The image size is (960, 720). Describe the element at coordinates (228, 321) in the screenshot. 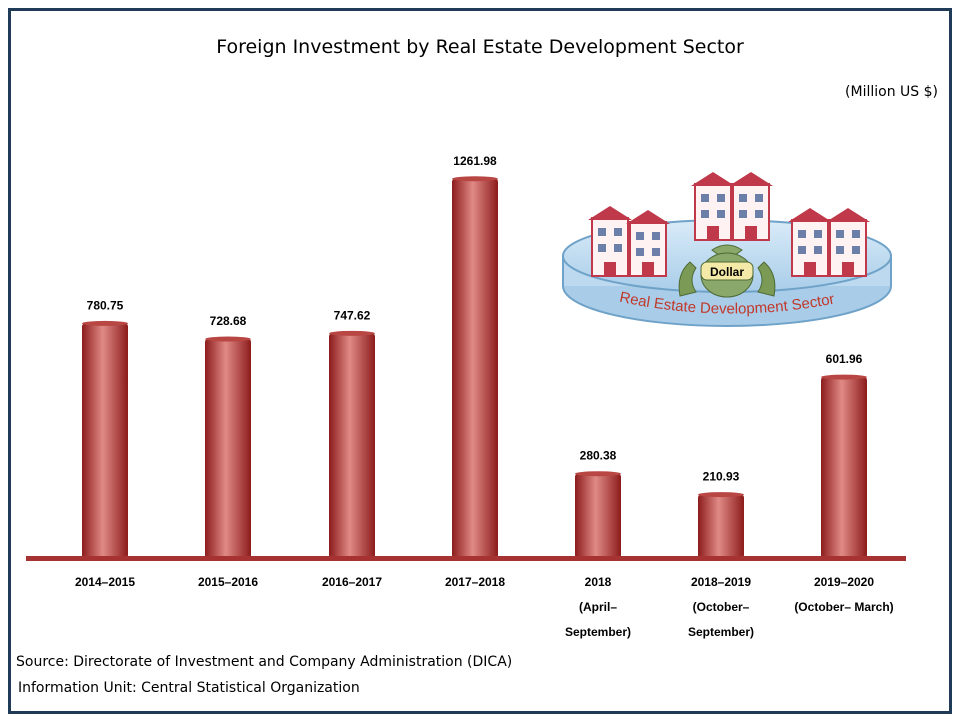

I see `value-label: 728.68` at that location.